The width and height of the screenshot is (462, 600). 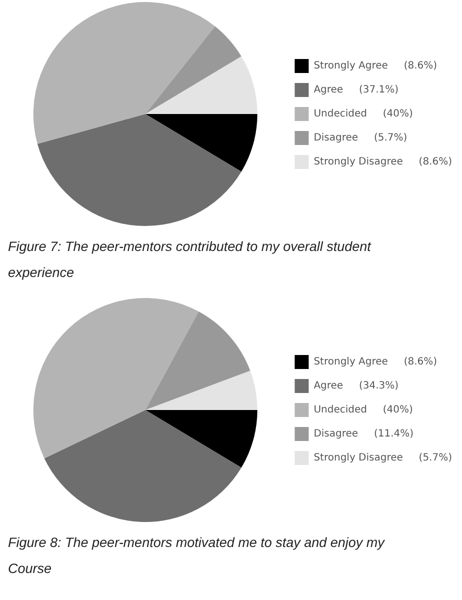 I want to click on legend-label: Agree (34.3%), so click(x=356, y=386).